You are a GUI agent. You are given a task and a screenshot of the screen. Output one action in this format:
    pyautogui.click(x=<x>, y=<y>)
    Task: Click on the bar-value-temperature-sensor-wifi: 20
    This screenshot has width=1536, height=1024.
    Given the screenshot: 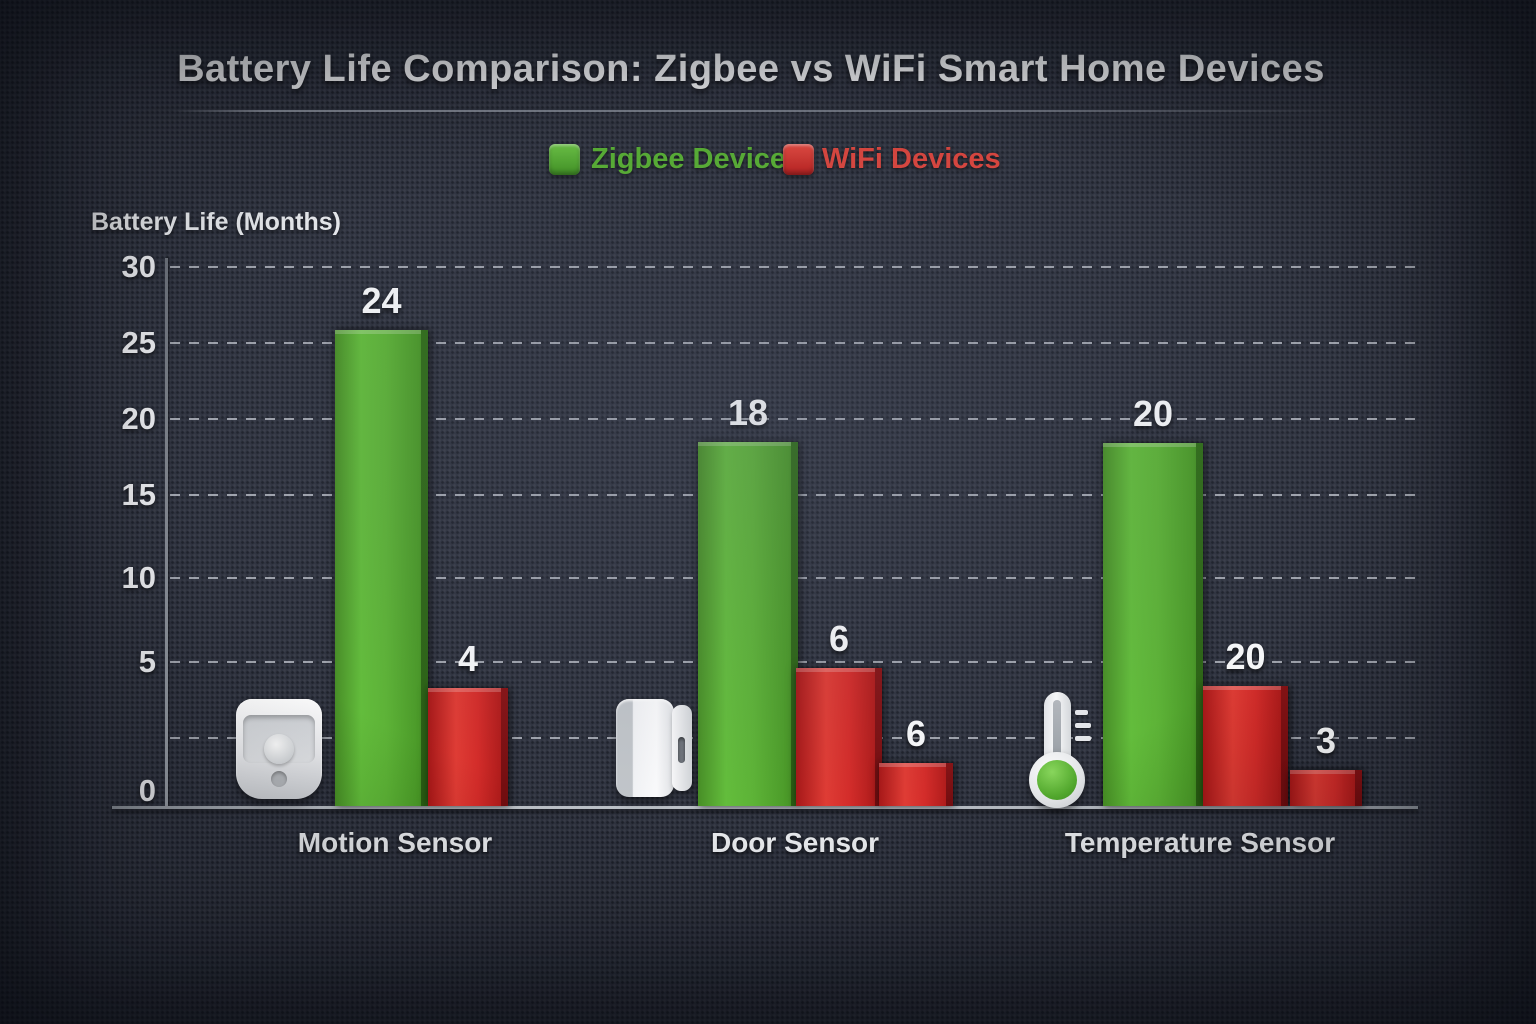 What is the action you would take?
    pyautogui.click(x=1245, y=656)
    